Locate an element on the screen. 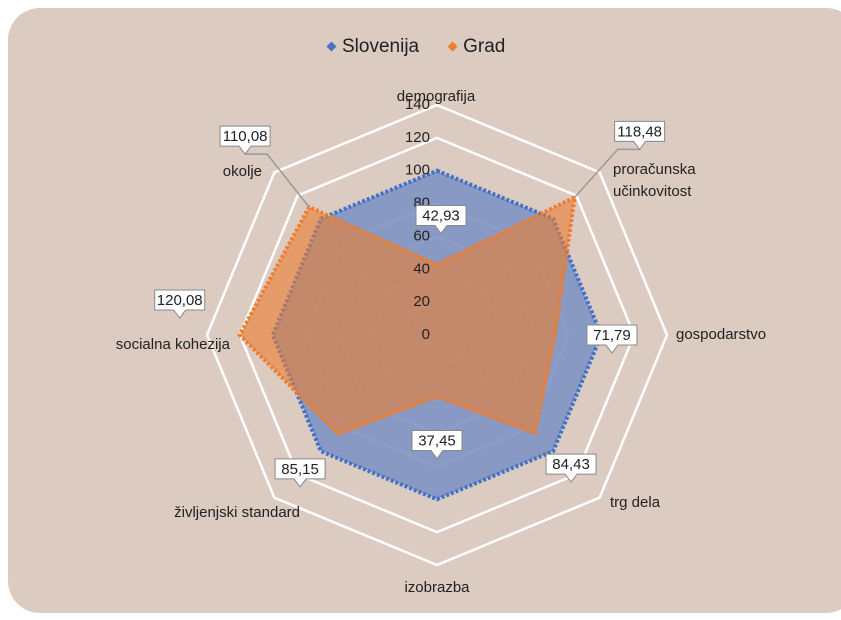  data-label: 120,08 is located at coordinates (180, 300).